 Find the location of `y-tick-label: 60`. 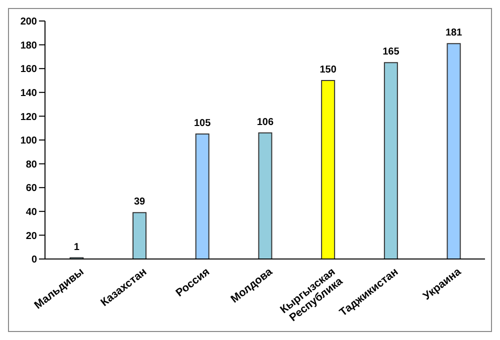

y-tick-label: 60 is located at coordinates (32, 188).